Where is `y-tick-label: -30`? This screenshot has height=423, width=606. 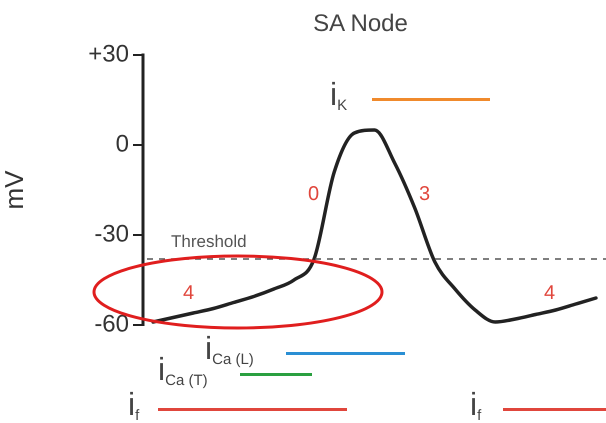 y-tick-label: -30 is located at coordinates (111, 234).